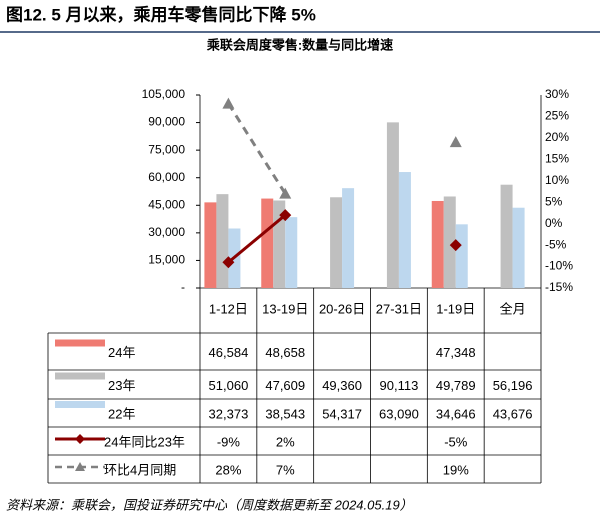 This screenshot has width=600, height=526. I want to click on y-tick-label: 75,000, so click(166, 149).